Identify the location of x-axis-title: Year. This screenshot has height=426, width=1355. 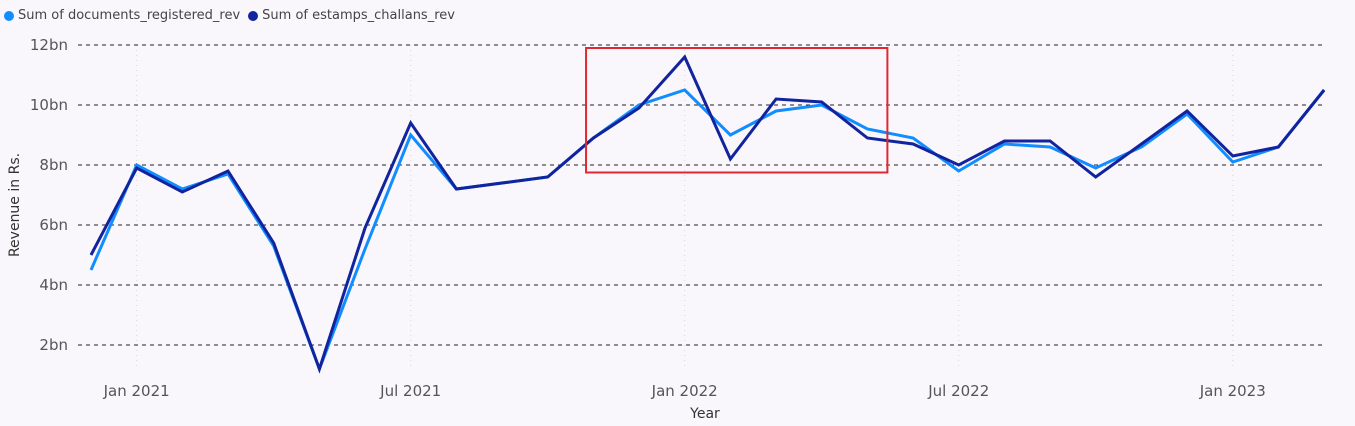
(704, 414).